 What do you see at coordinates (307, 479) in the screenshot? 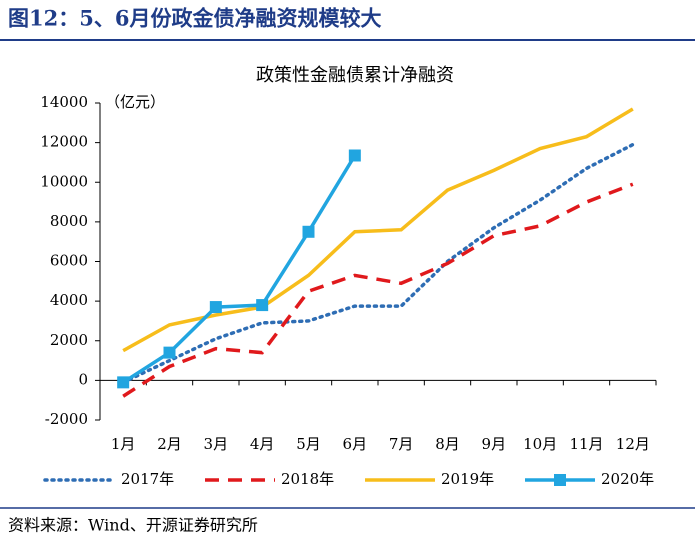
I see `legend-label: 2018年` at bounding box center [307, 479].